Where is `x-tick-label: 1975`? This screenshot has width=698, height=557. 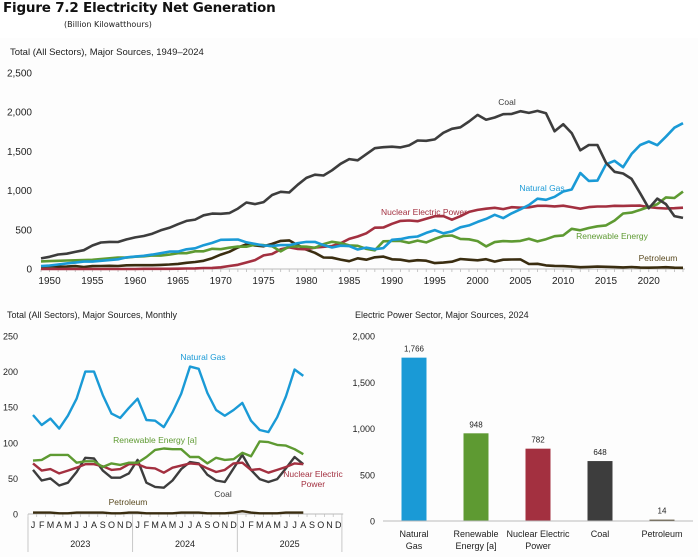
x-tick-label: 1975 is located at coordinates (263, 281).